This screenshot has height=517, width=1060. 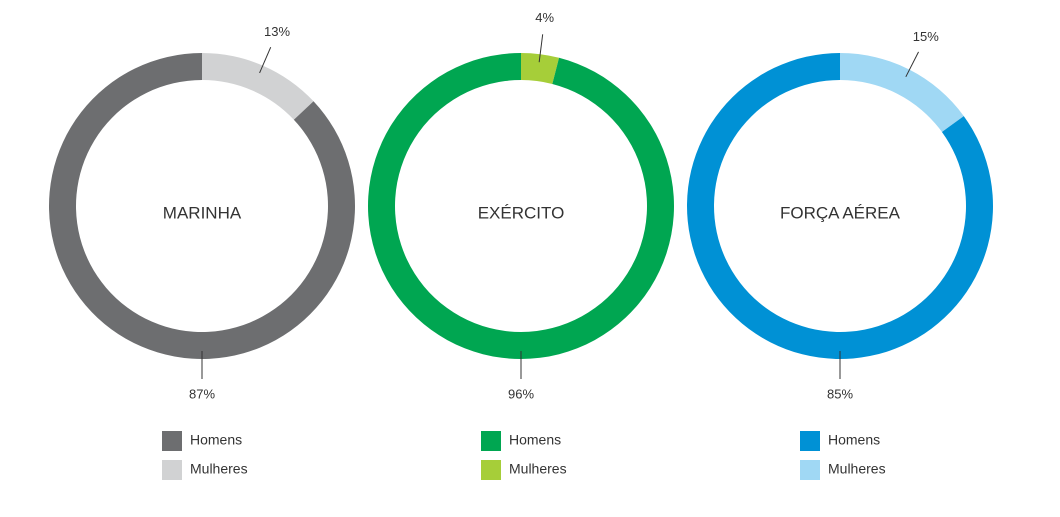 What do you see at coordinates (840, 393) in the screenshot?
I see `value-label: 85%` at bounding box center [840, 393].